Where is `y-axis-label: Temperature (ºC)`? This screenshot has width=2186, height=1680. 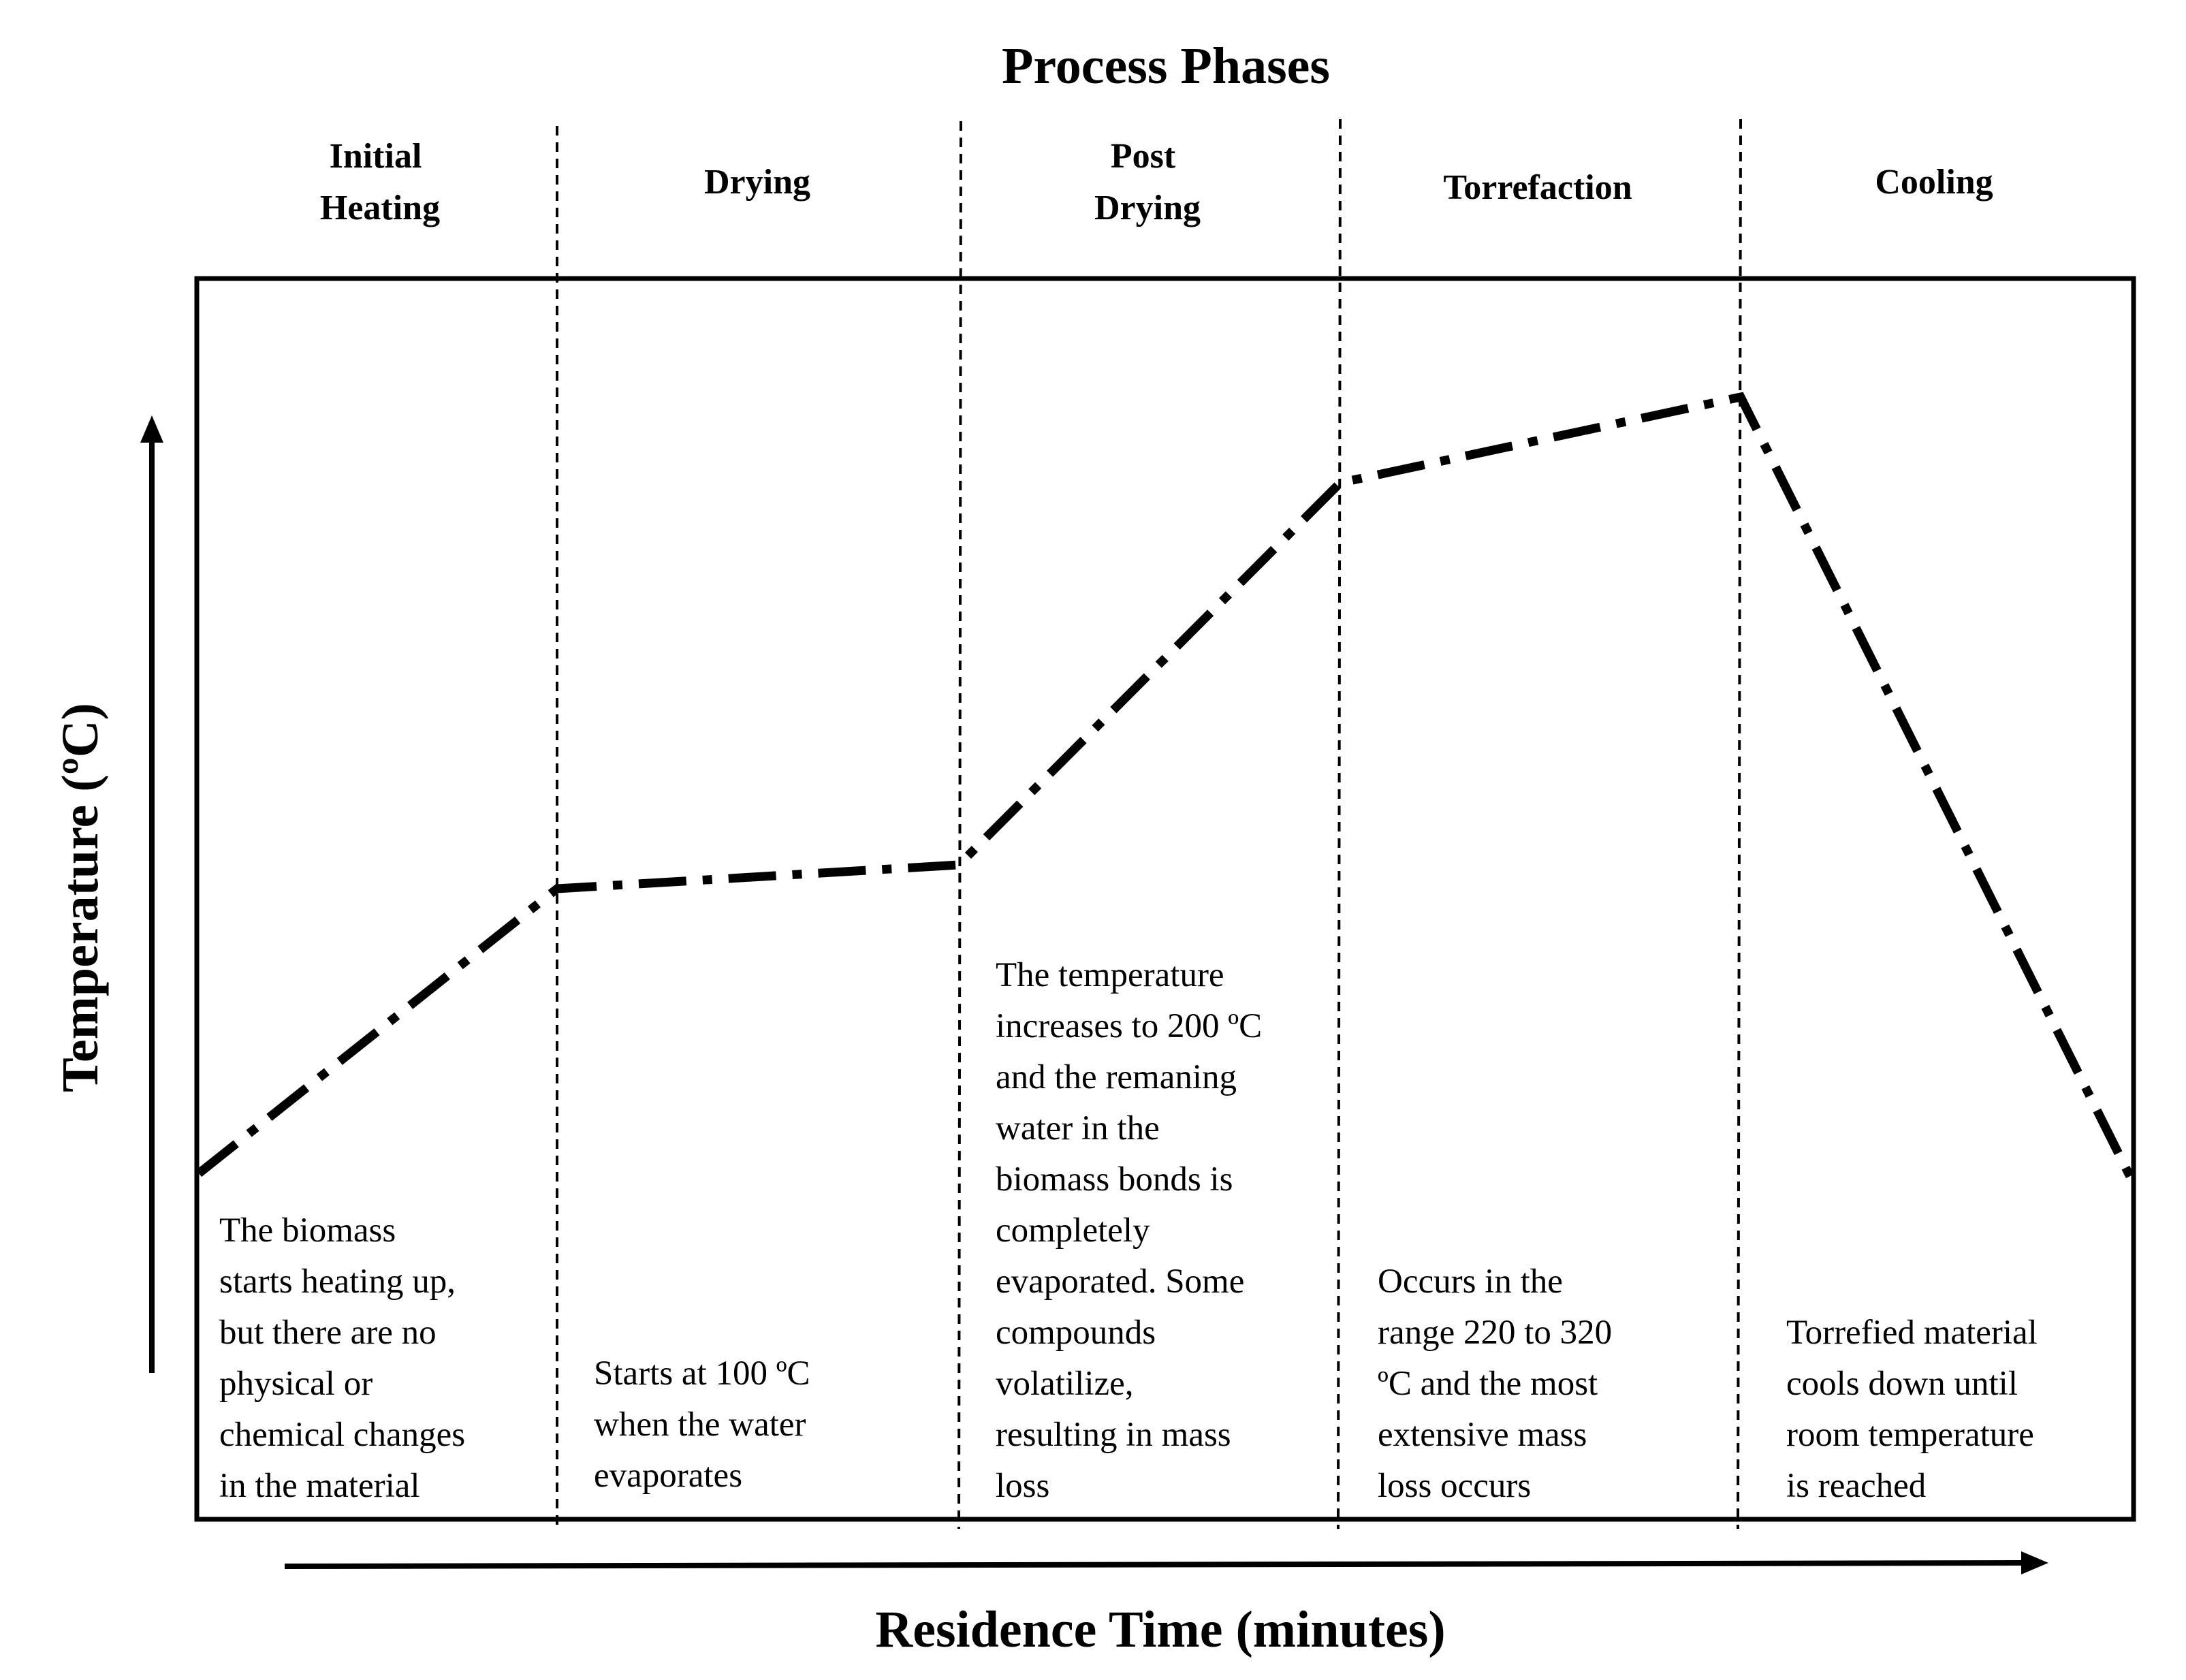
y-axis-label: Temperature (ºC) is located at coordinates (80, 897).